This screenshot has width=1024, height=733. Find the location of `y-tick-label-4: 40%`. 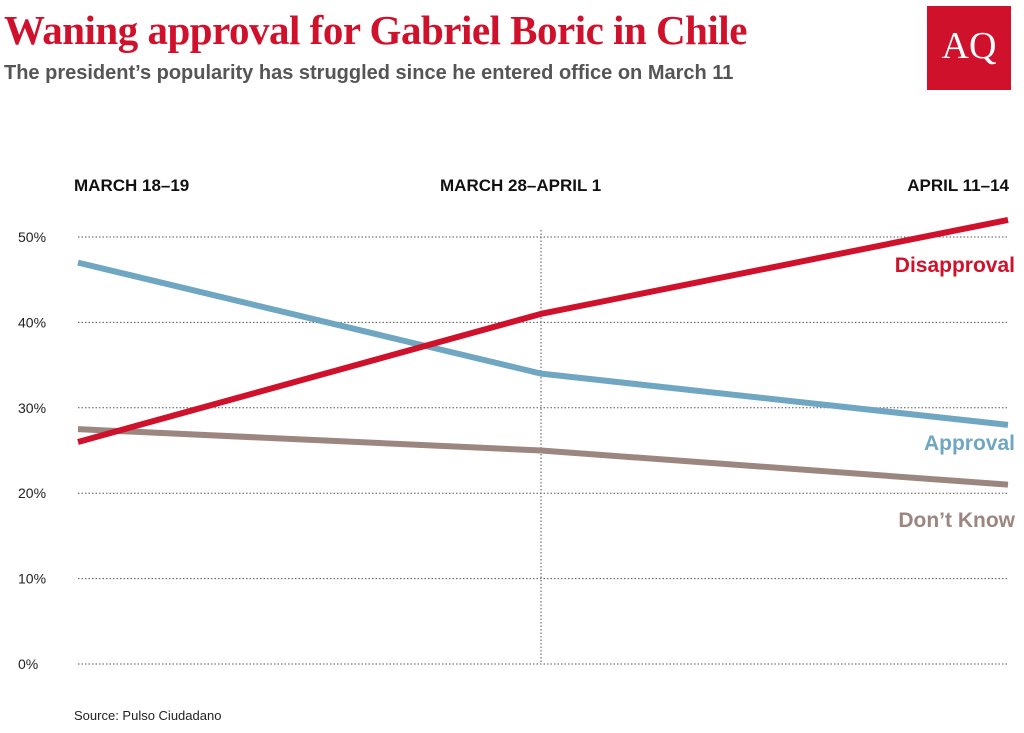

y-tick-label-4: 40% is located at coordinates (32, 322).